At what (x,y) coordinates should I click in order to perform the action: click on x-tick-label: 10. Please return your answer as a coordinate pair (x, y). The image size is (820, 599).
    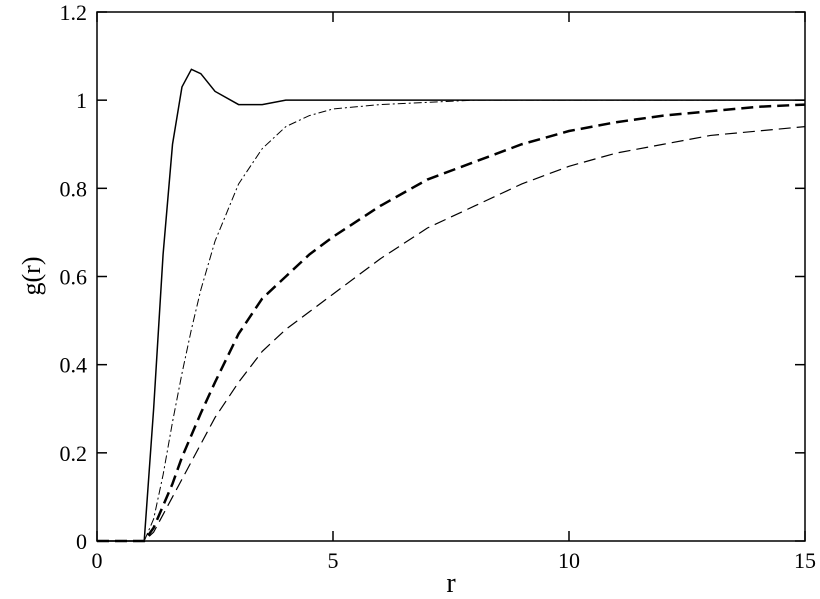
    Looking at the image, I should click on (569, 560).